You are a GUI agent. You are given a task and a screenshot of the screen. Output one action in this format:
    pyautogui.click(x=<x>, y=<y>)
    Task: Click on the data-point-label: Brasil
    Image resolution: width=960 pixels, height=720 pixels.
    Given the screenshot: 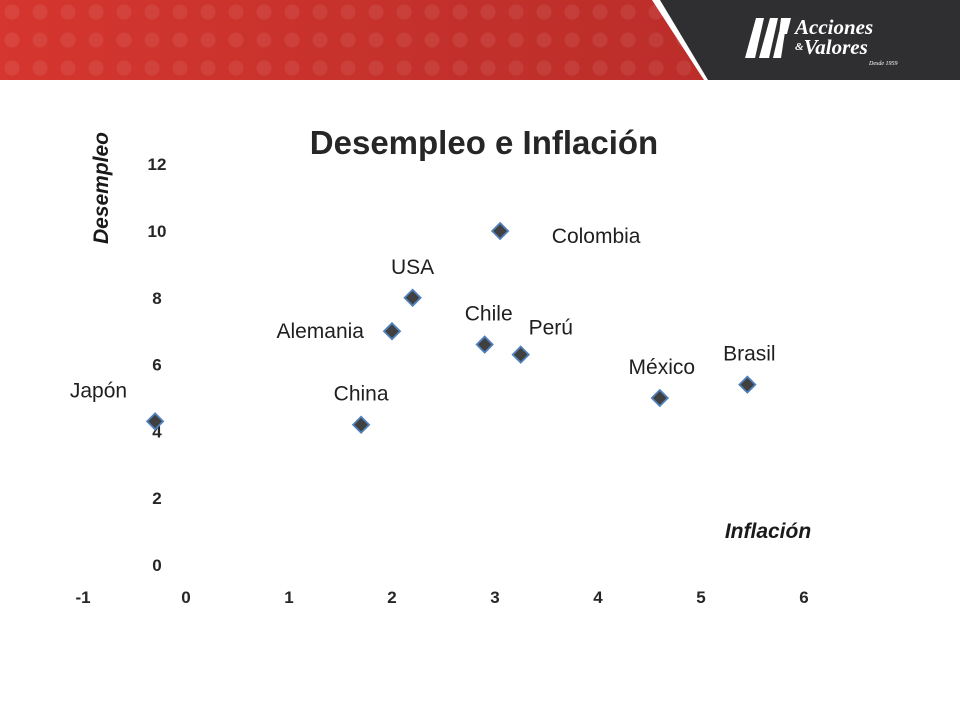 What is the action you would take?
    pyautogui.click(x=749, y=354)
    